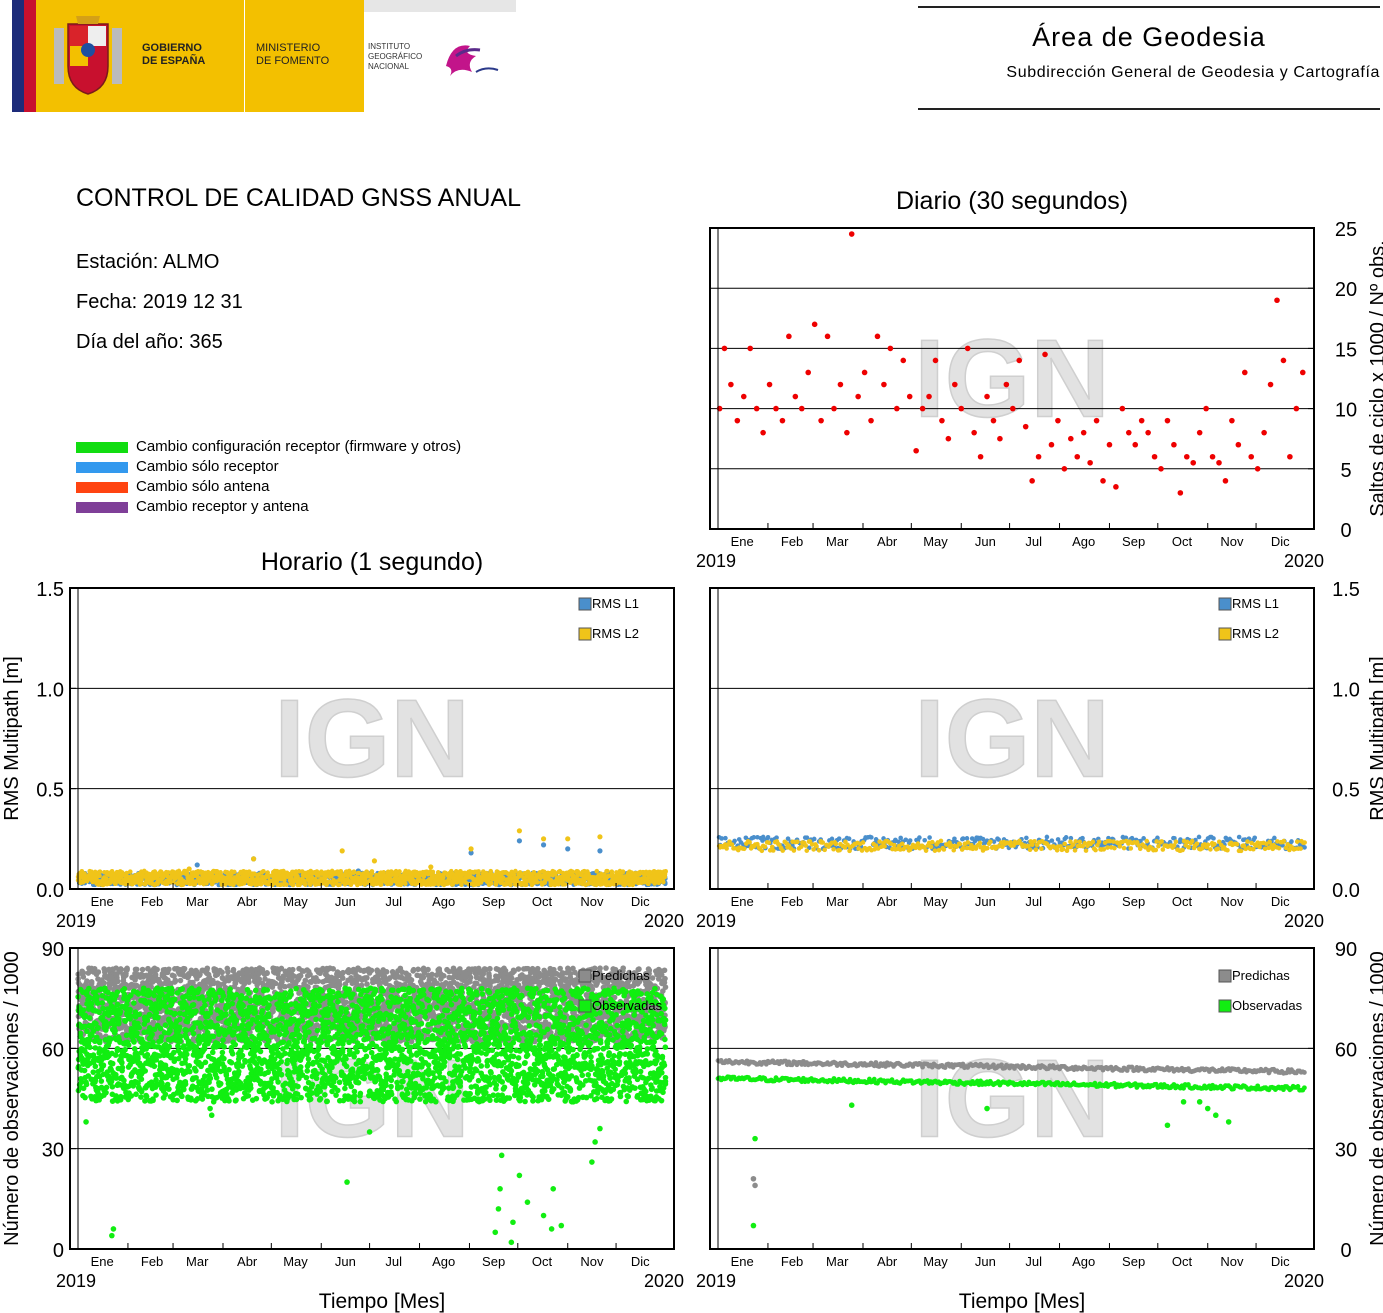  What do you see at coordinates (247, 901) in the screenshot?
I see `x-tick-label: Abr` at bounding box center [247, 901].